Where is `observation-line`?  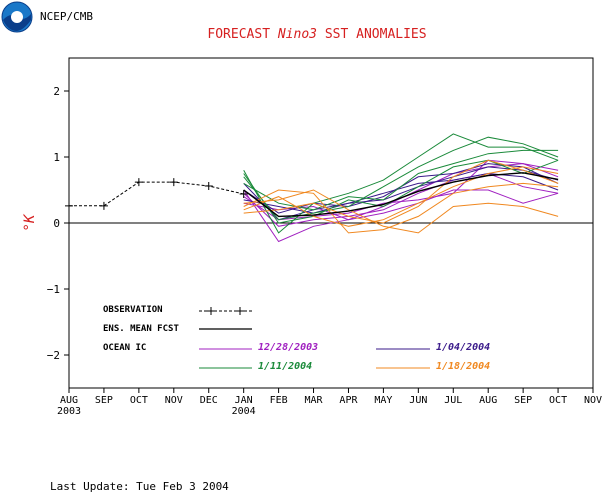 observation-line is located at coordinates (156, 194).